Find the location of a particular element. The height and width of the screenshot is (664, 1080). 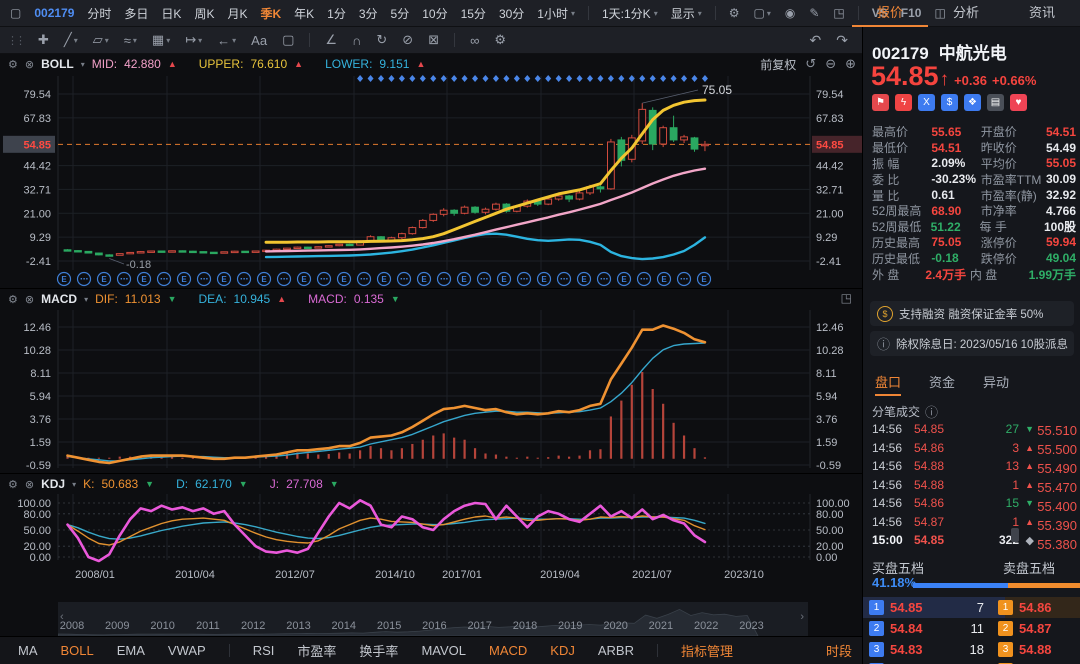

kline-combo-dropdown: 1天:1分K ▾ is located at coordinates (630, 13).